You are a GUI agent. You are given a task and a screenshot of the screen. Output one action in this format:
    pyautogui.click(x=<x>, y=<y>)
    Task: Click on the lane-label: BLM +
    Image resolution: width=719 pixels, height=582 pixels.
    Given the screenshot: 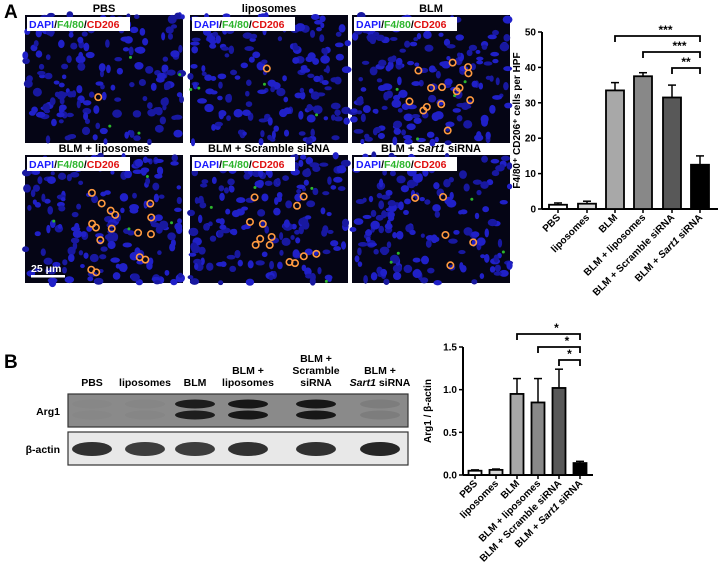 What is the action you would take?
    pyautogui.click(x=380, y=371)
    